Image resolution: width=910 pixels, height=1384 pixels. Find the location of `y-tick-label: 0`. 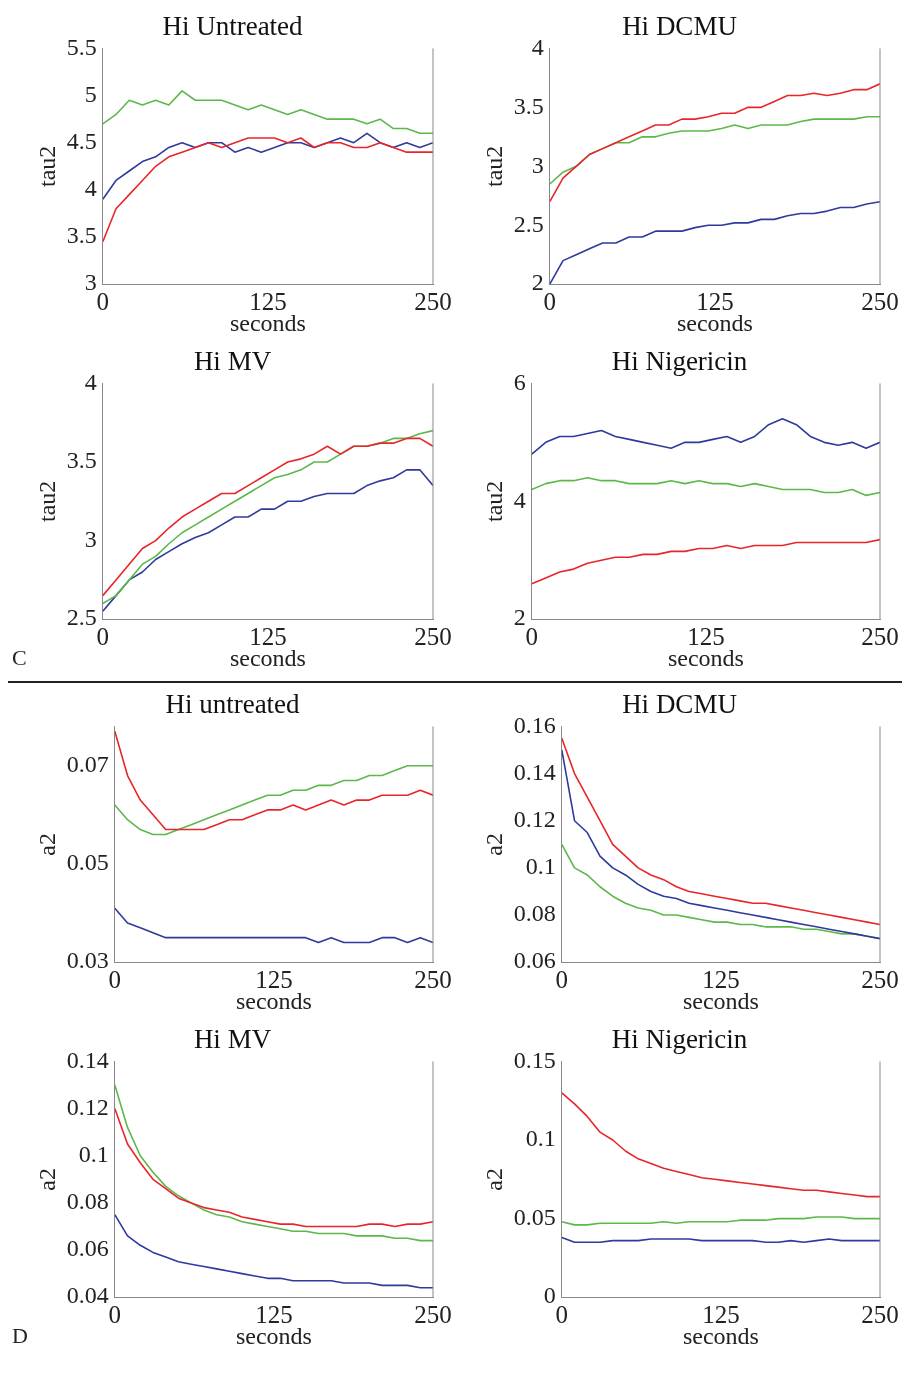

y-tick-label: 0 is located at coordinates (549, 1295).